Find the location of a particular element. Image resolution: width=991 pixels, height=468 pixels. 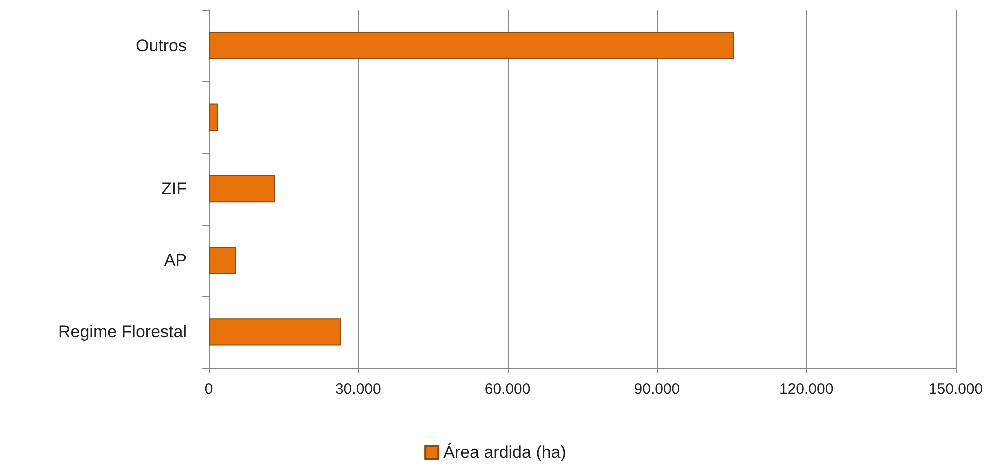

legend-label: Área ardida (ha) is located at coordinates (505, 452).